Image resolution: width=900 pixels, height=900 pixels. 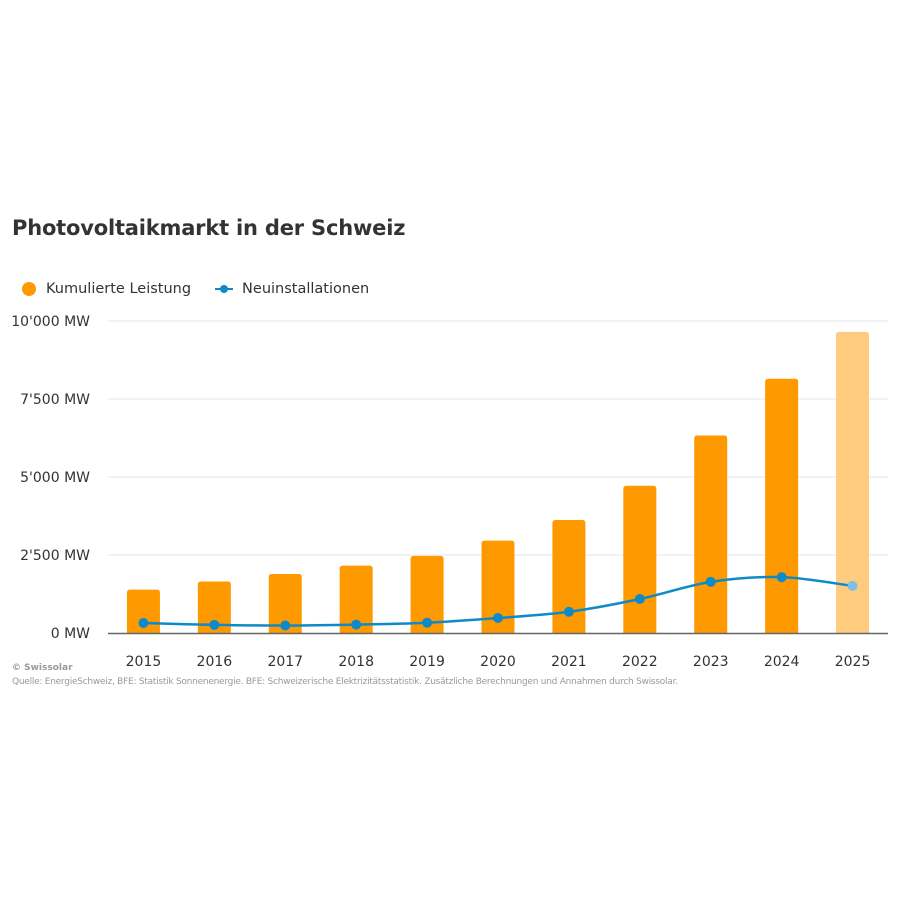 I want to click on point-2023, so click(x=710, y=581).